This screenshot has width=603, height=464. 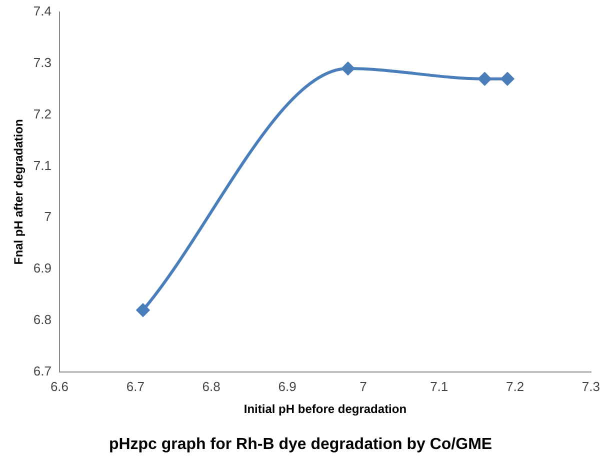 What do you see at coordinates (42, 268) in the screenshot?
I see `y-tick-label: 6.9` at bounding box center [42, 268].